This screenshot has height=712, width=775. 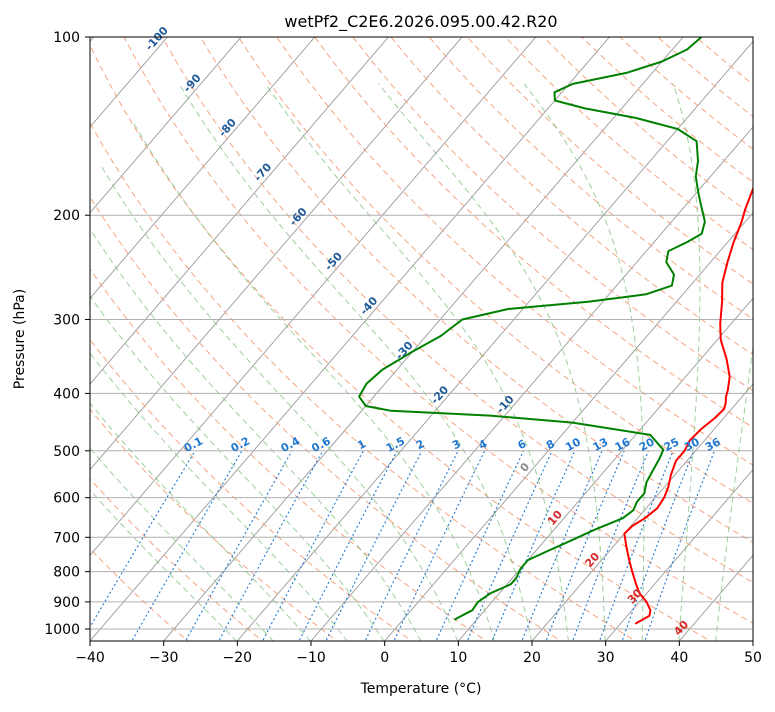 What do you see at coordinates (753, 658) in the screenshot?
I see `x-tick-label: 50` at bounding box center [753, 658].